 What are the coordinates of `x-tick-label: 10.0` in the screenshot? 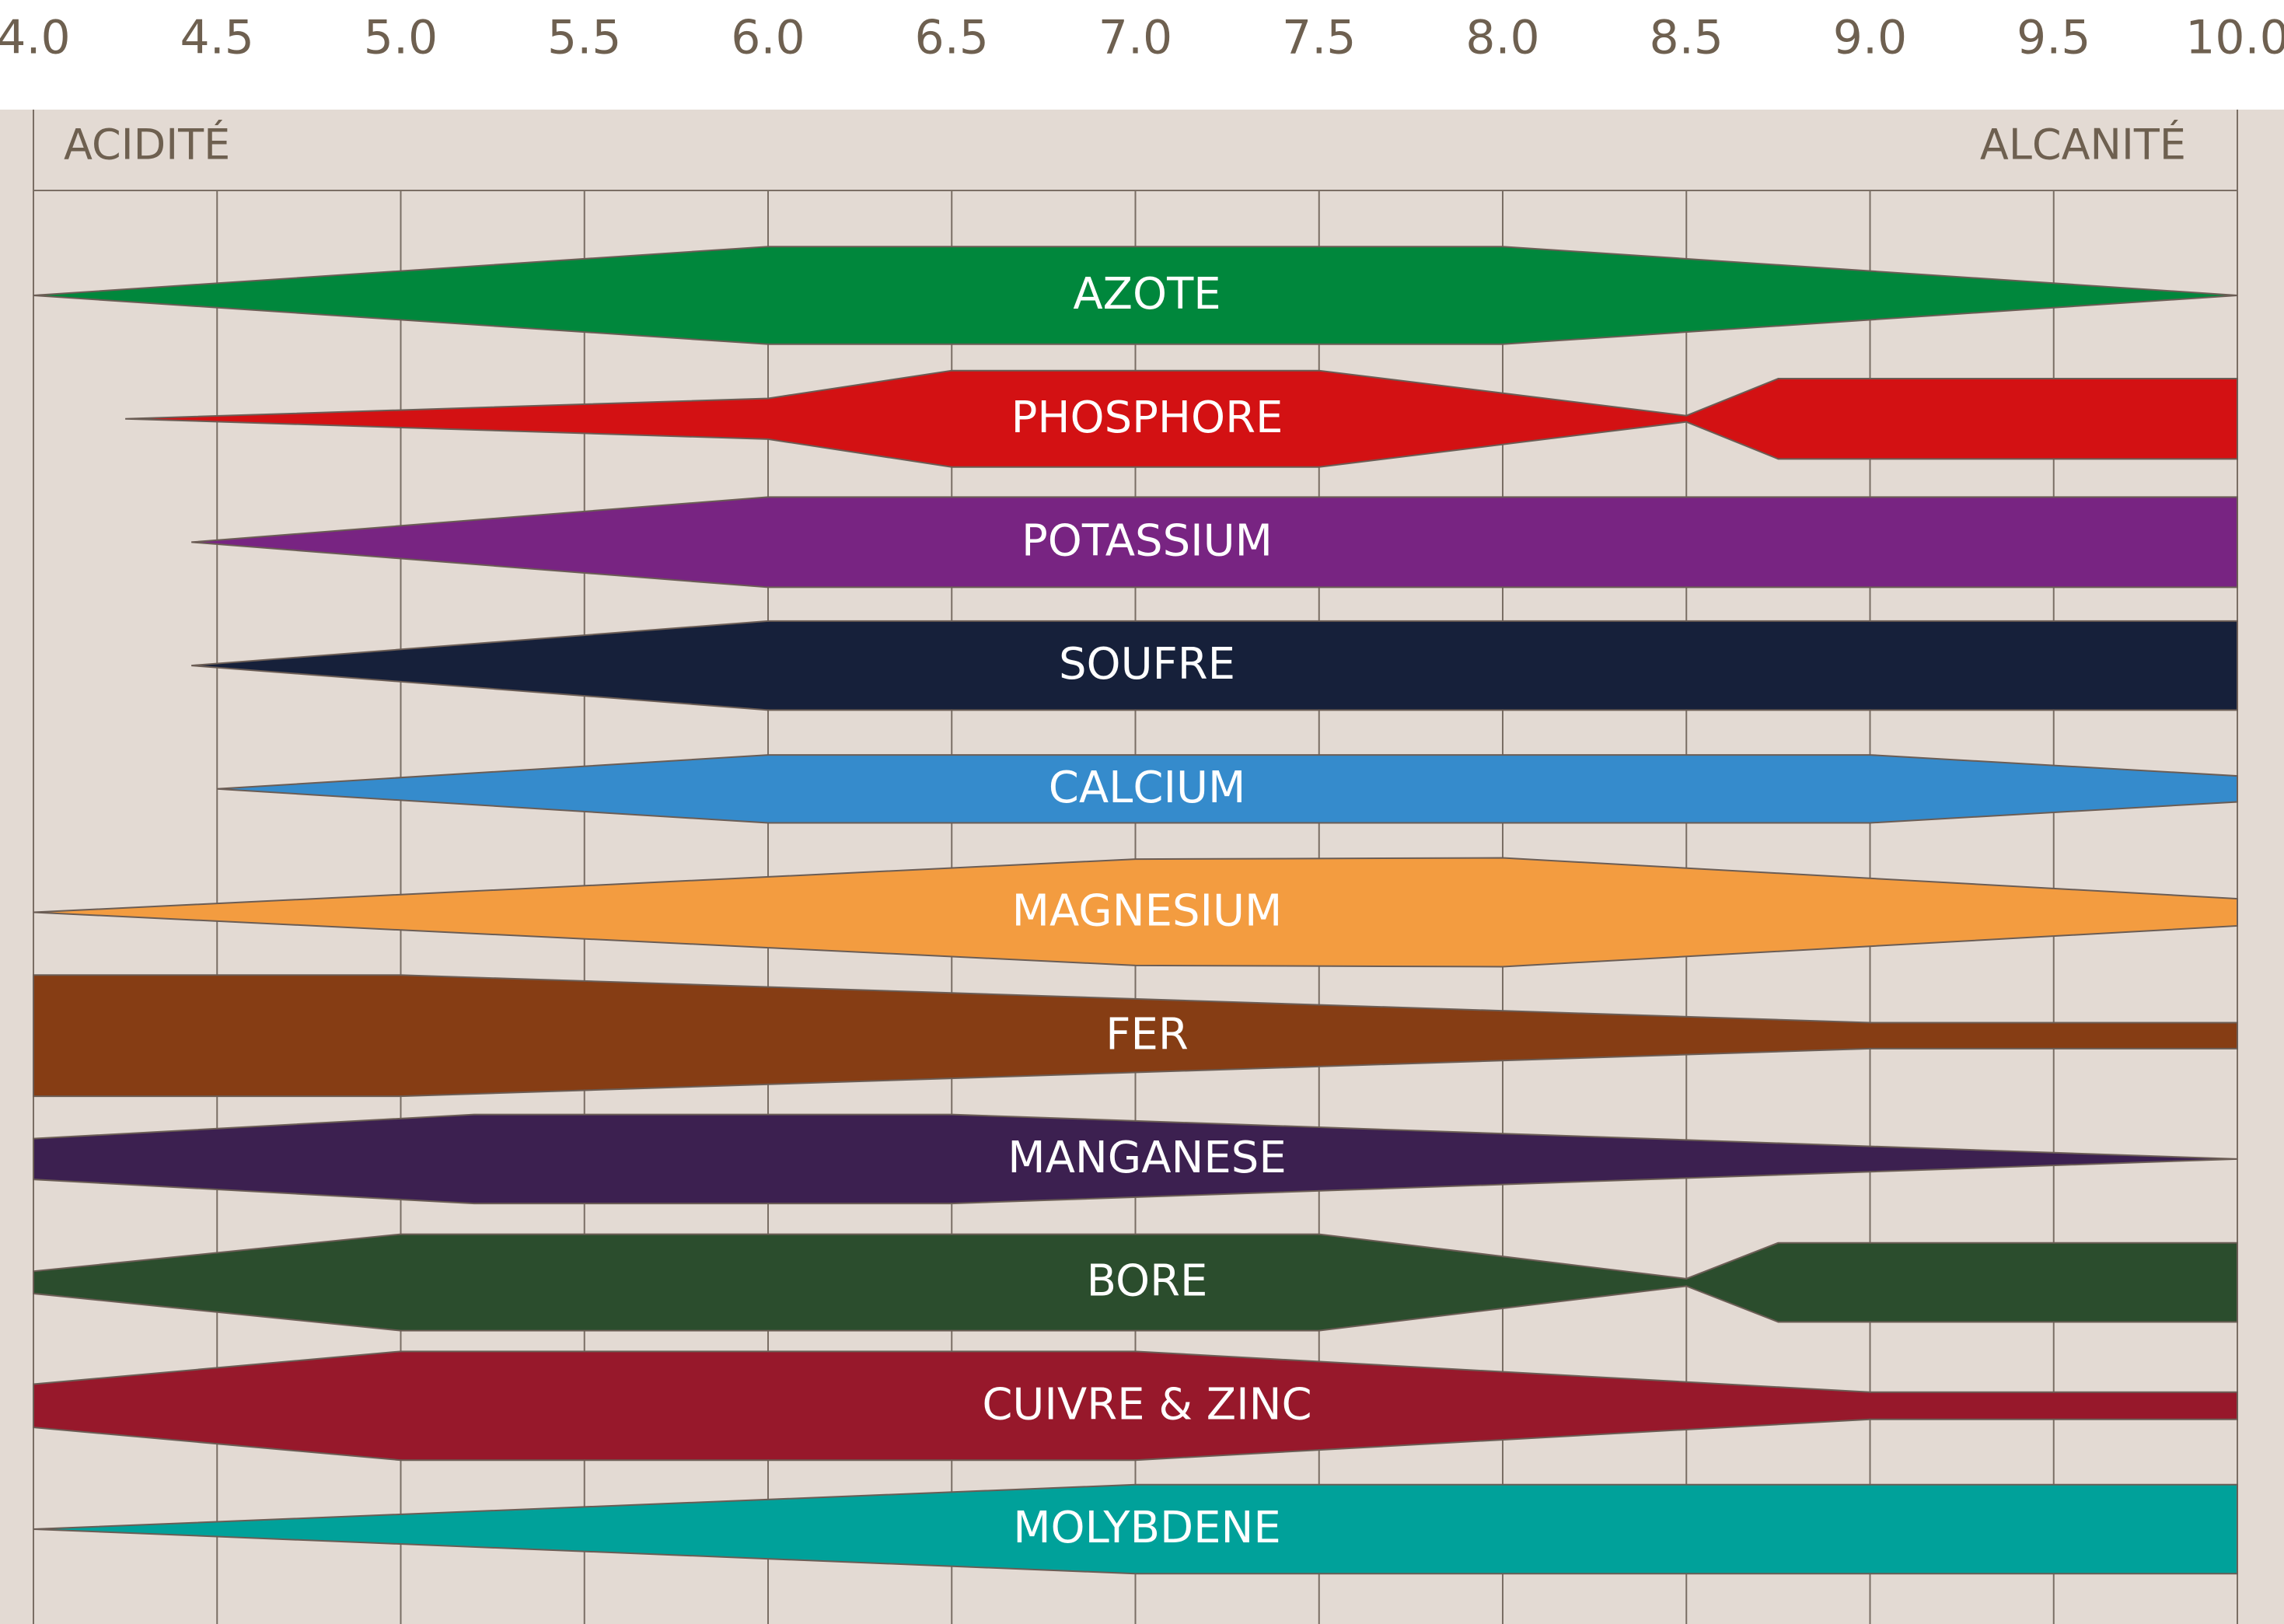 It's located at (2235, 38).